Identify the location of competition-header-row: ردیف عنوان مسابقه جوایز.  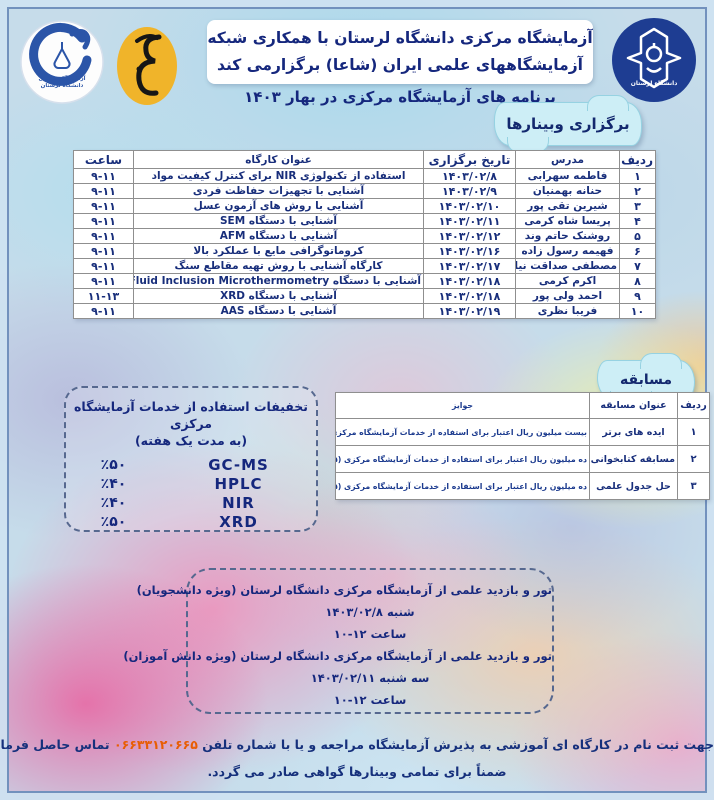
(522, 405).